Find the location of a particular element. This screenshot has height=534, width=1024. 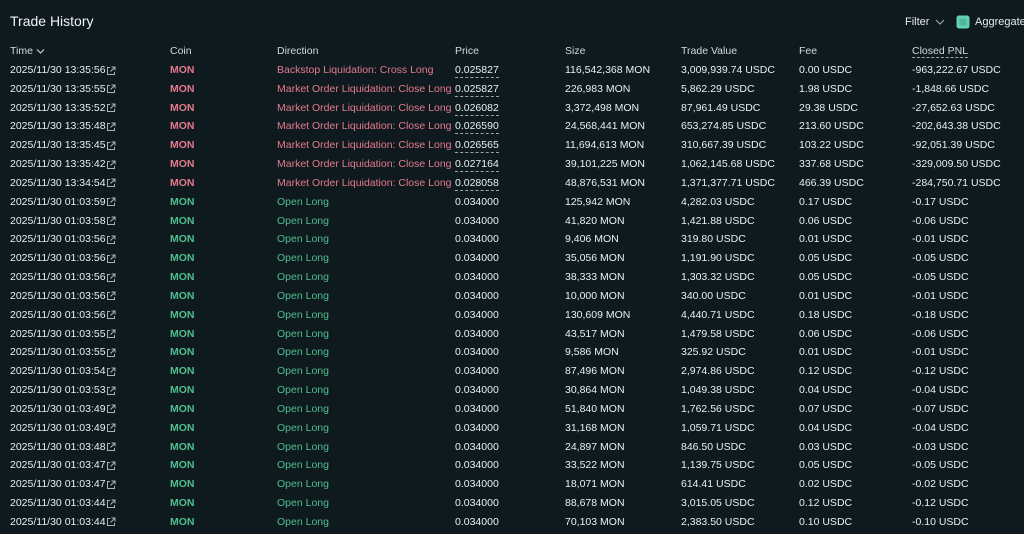

fee-cell: 0.04 USDC is located at coordinates (826, 427).